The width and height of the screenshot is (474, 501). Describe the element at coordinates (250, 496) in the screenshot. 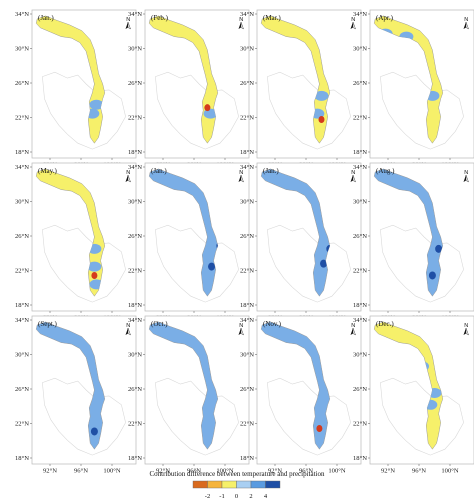

I see `legend-tick-label: 2` at that location.